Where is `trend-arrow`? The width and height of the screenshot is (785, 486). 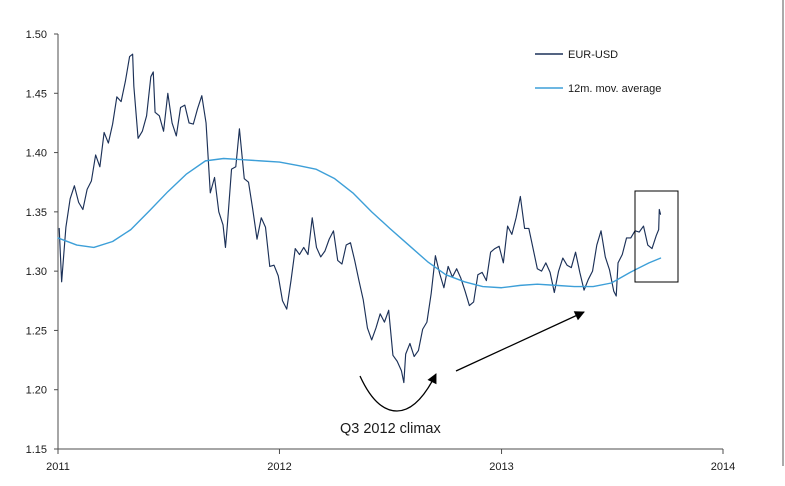 trend-arrow is located at coordinates (520, 341).